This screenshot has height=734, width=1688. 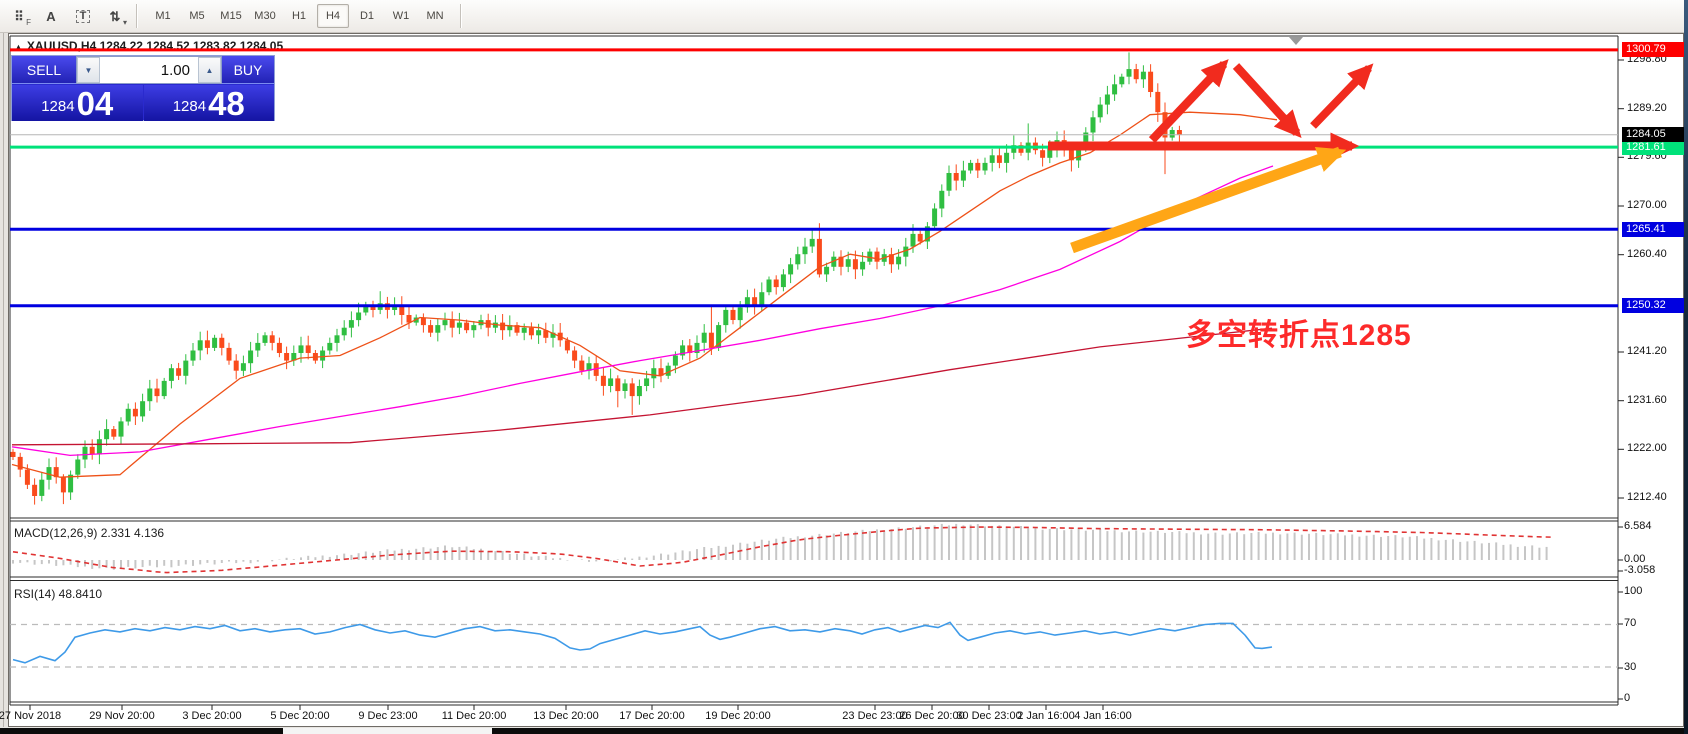 What do you see at coordinates (435, 16) in the screenshot?
I see `timeframe-button-mn: MN` at bounding box center [435, 16].